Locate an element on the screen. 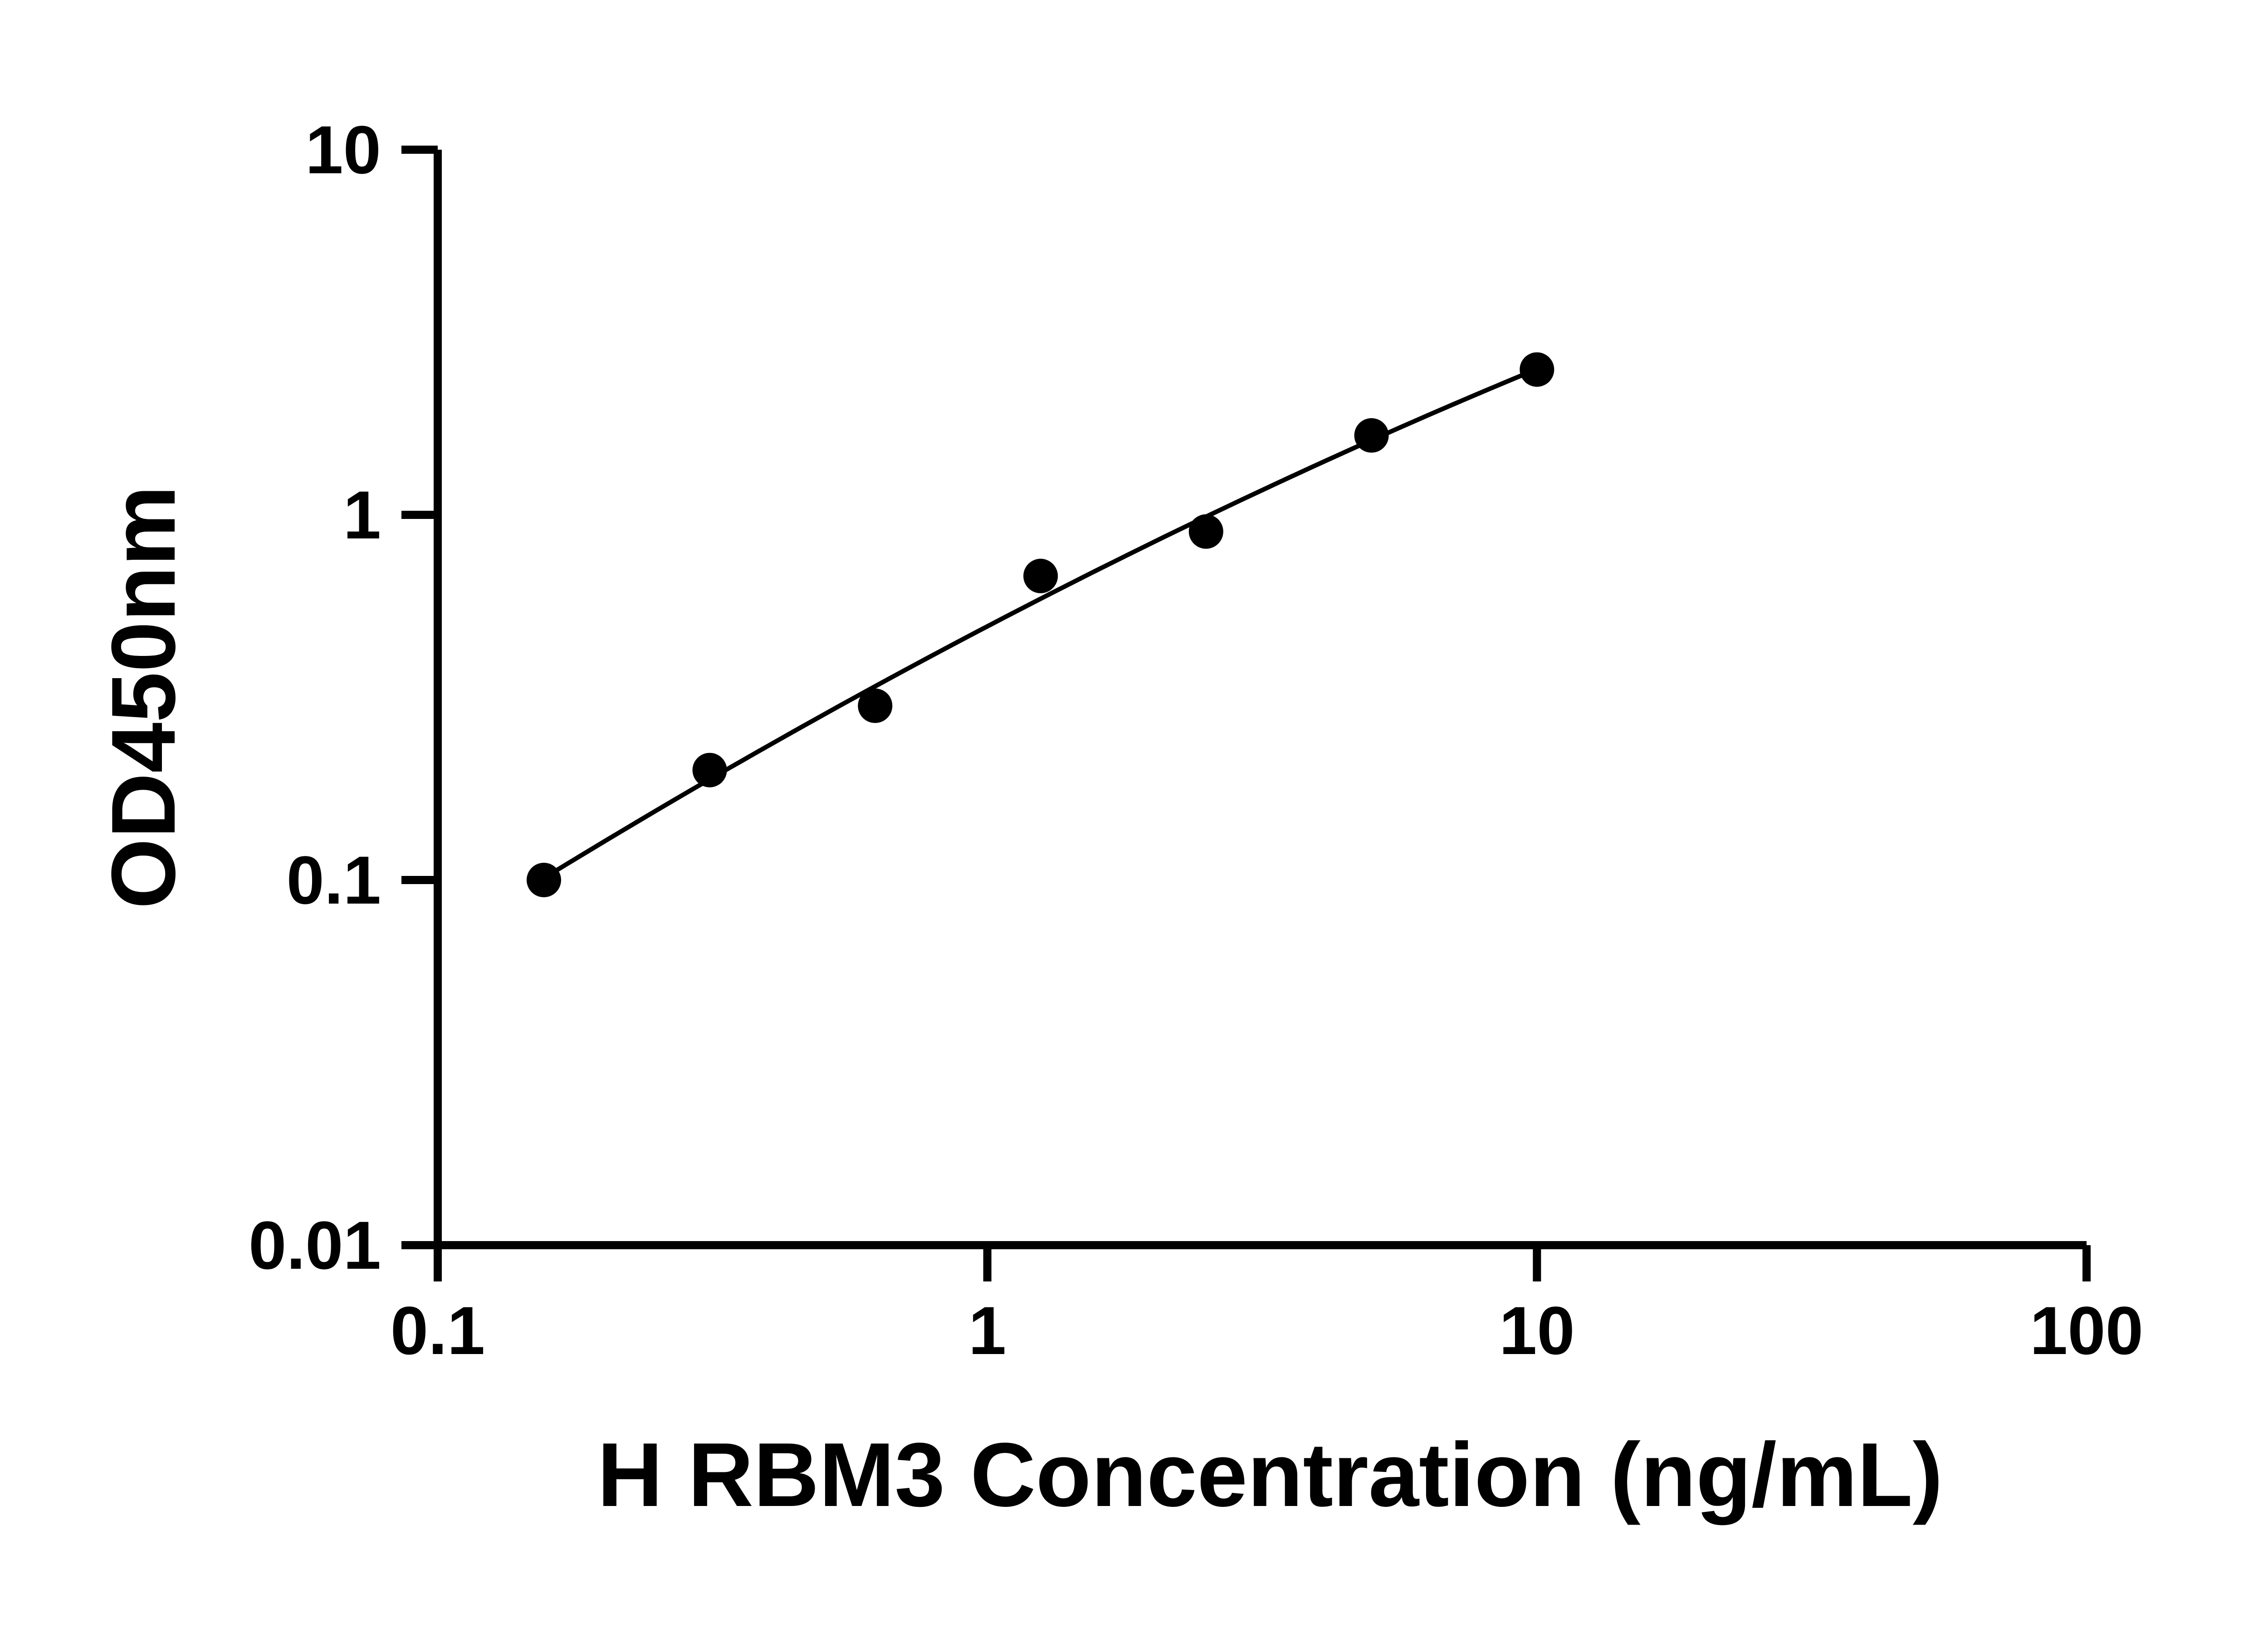 The height and width of the screenshot is (1633, 2268). y-tick-label: 0.1 is located at coordinates (333, 880).